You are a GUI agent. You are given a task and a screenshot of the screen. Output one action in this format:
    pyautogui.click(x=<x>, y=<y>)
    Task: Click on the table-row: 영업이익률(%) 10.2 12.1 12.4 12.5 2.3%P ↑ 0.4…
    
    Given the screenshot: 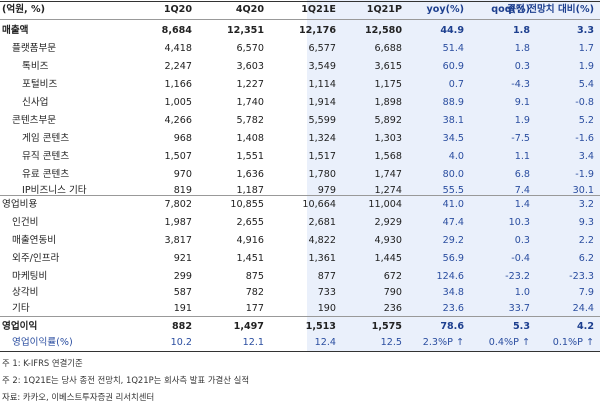 What is the action you would take?
    pyautogui.click(x=303, y=342)
    